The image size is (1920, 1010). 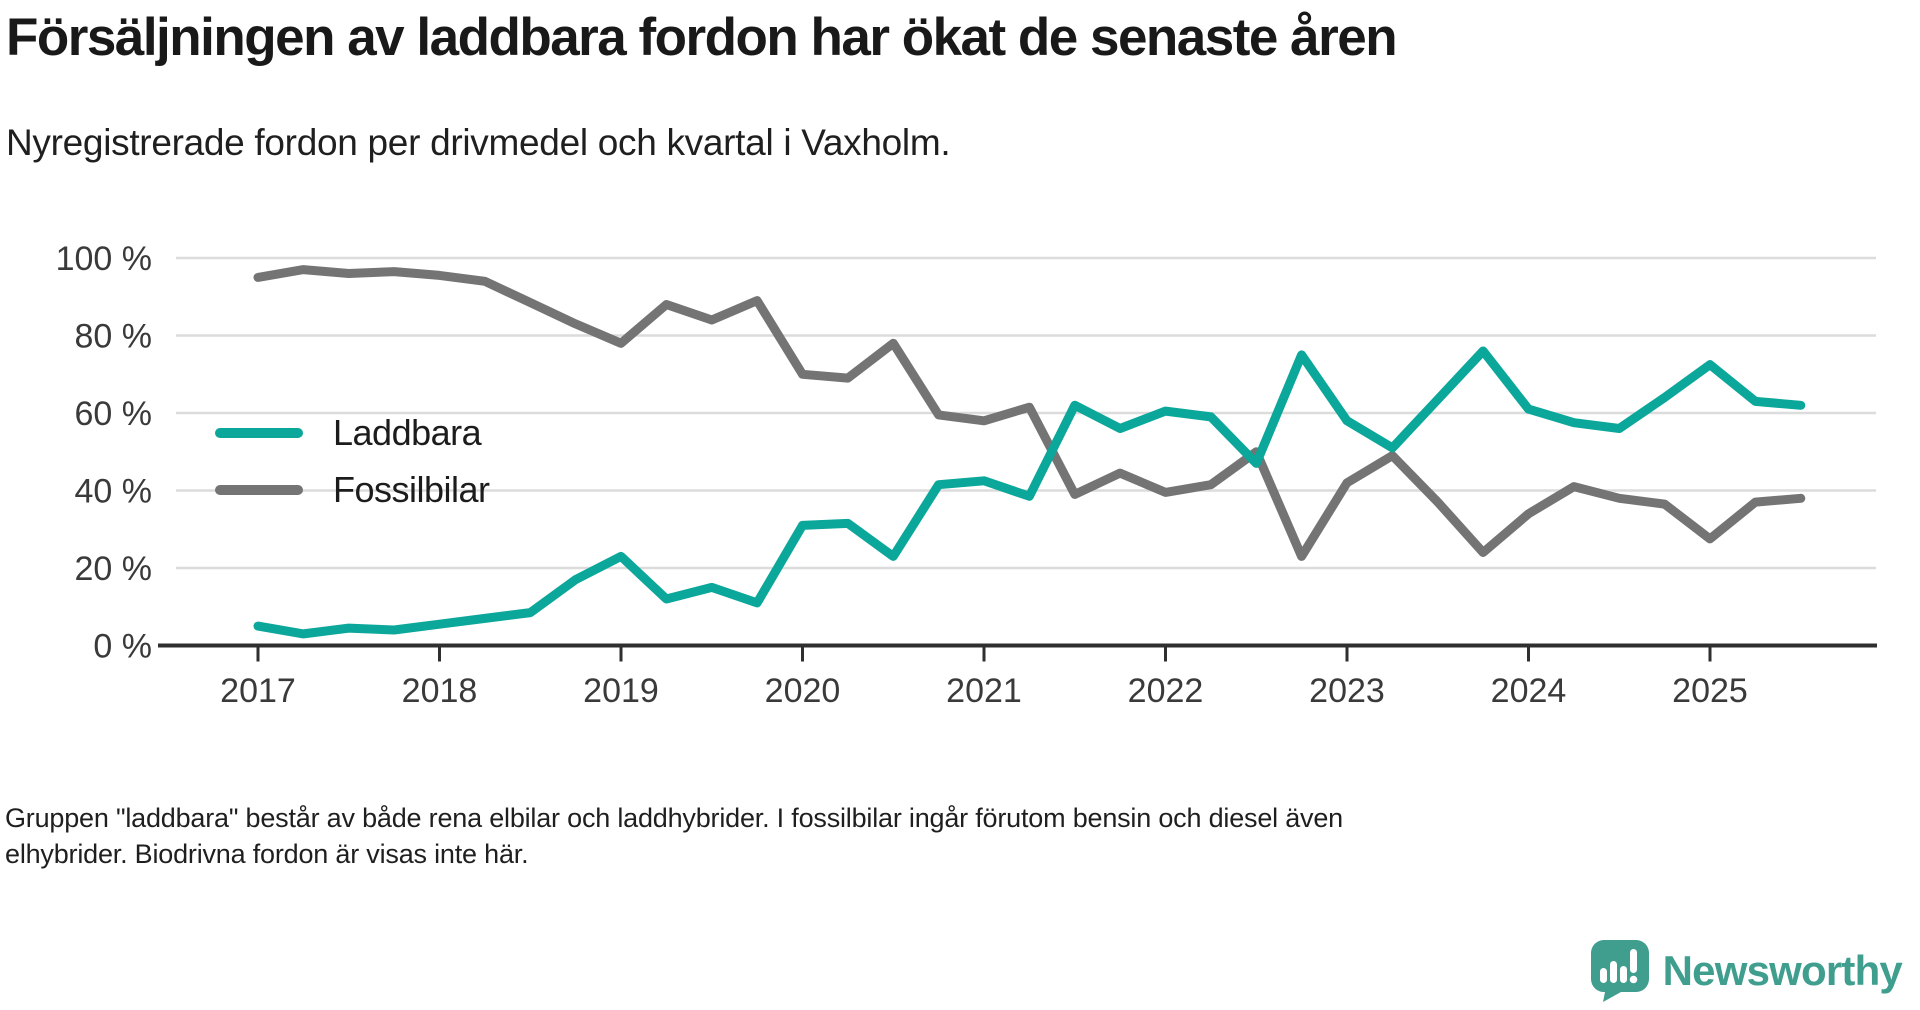 What do you see at coordinates (122, 647) in the screenshot?
I see `y-axis-tick-label: 0 %` at bounding box center [122, 647].